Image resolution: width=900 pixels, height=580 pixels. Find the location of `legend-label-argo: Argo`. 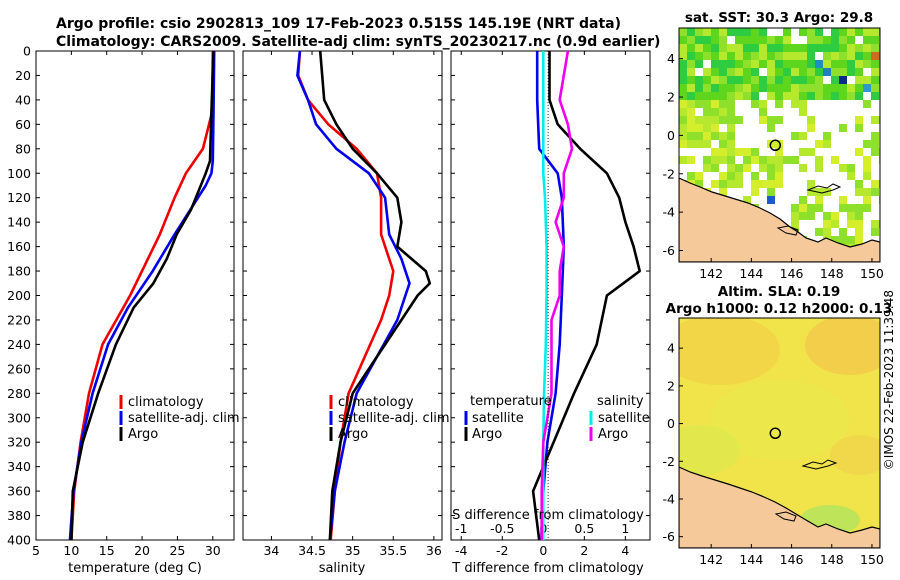

legend-label-argo: Argo is located at coordinates (143, 434).